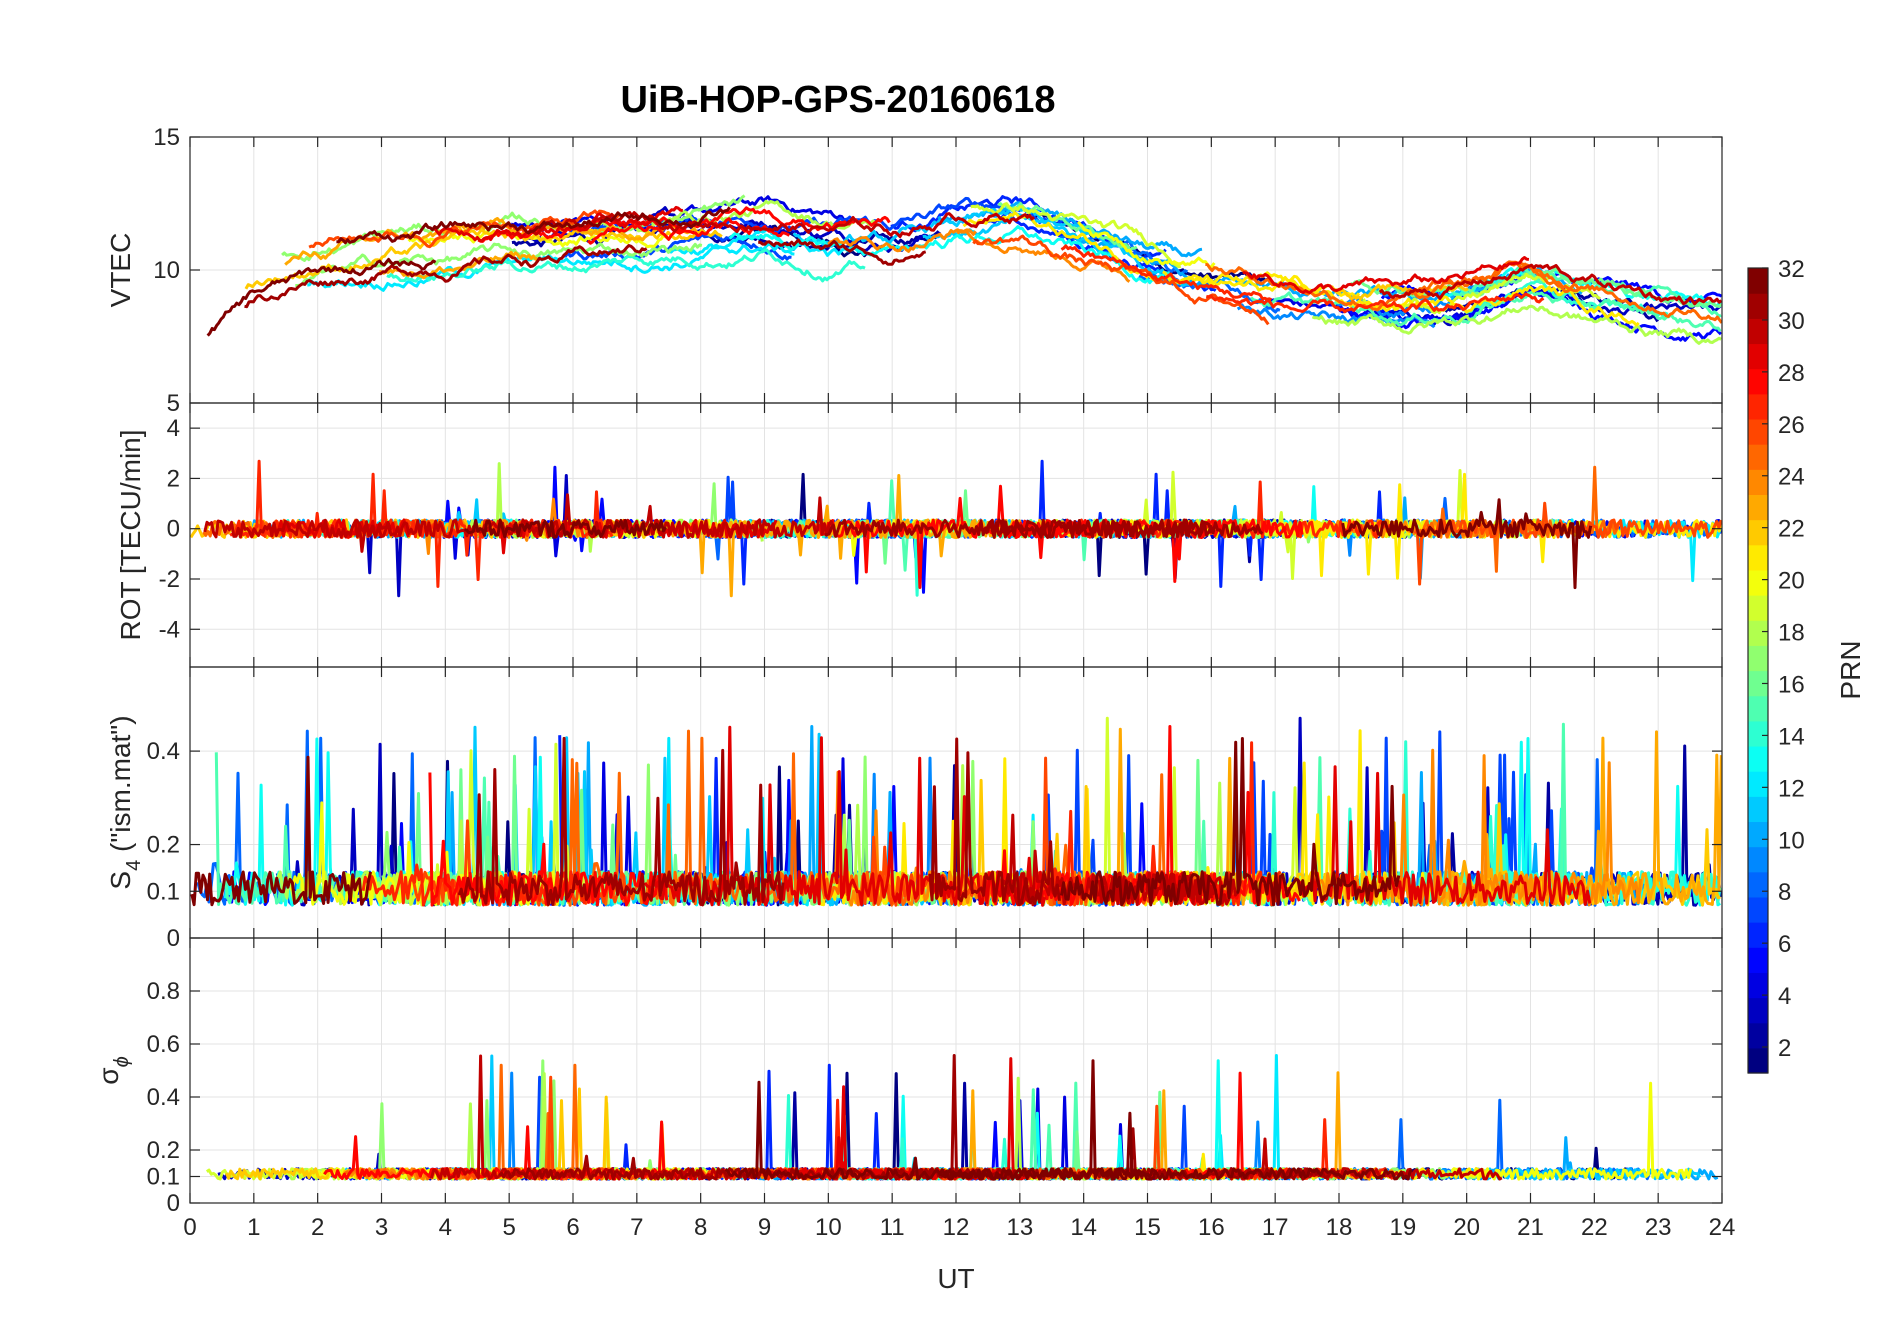 Image resolution: width=1902 pixels, height=1330 pixels. I want to click on x-tick-label: 6, so click(572, 1227).